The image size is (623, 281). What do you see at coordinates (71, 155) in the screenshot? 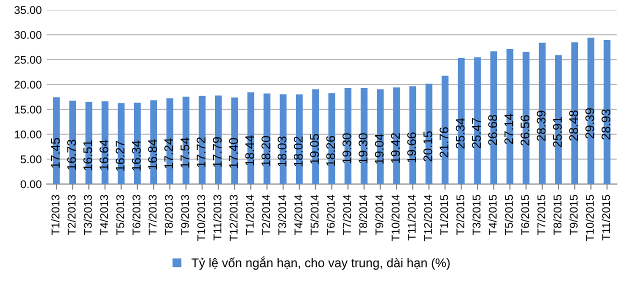
I see `data-label: 16.73` at bounding box center [71, 155].